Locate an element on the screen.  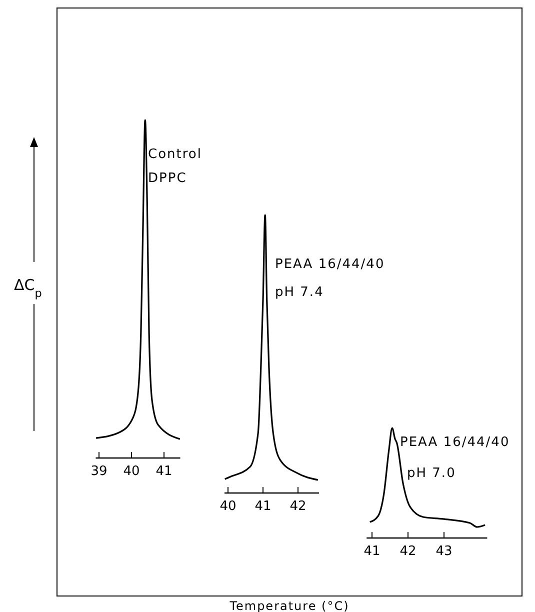
annotation: DPPC is located at coordinates (167, 178).